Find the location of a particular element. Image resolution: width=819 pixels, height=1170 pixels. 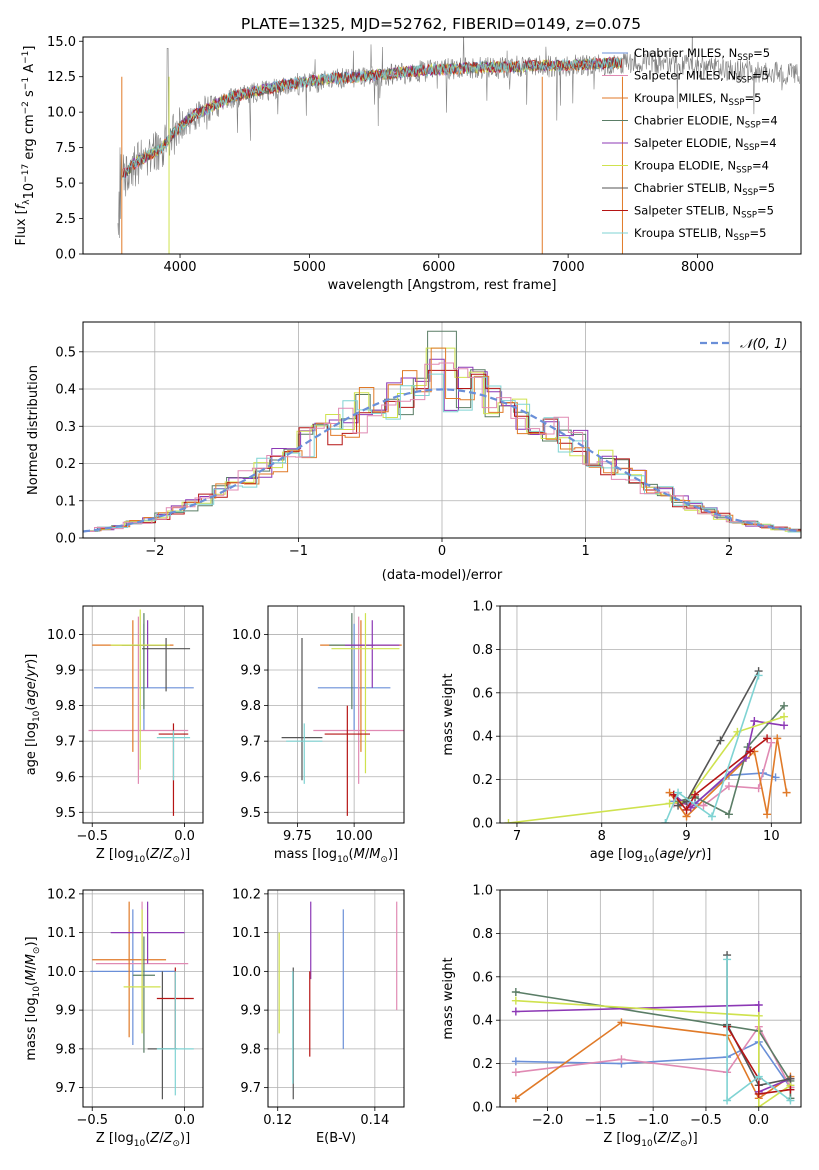

x-tick-label: 6000 is located at coordinates (438, 267).